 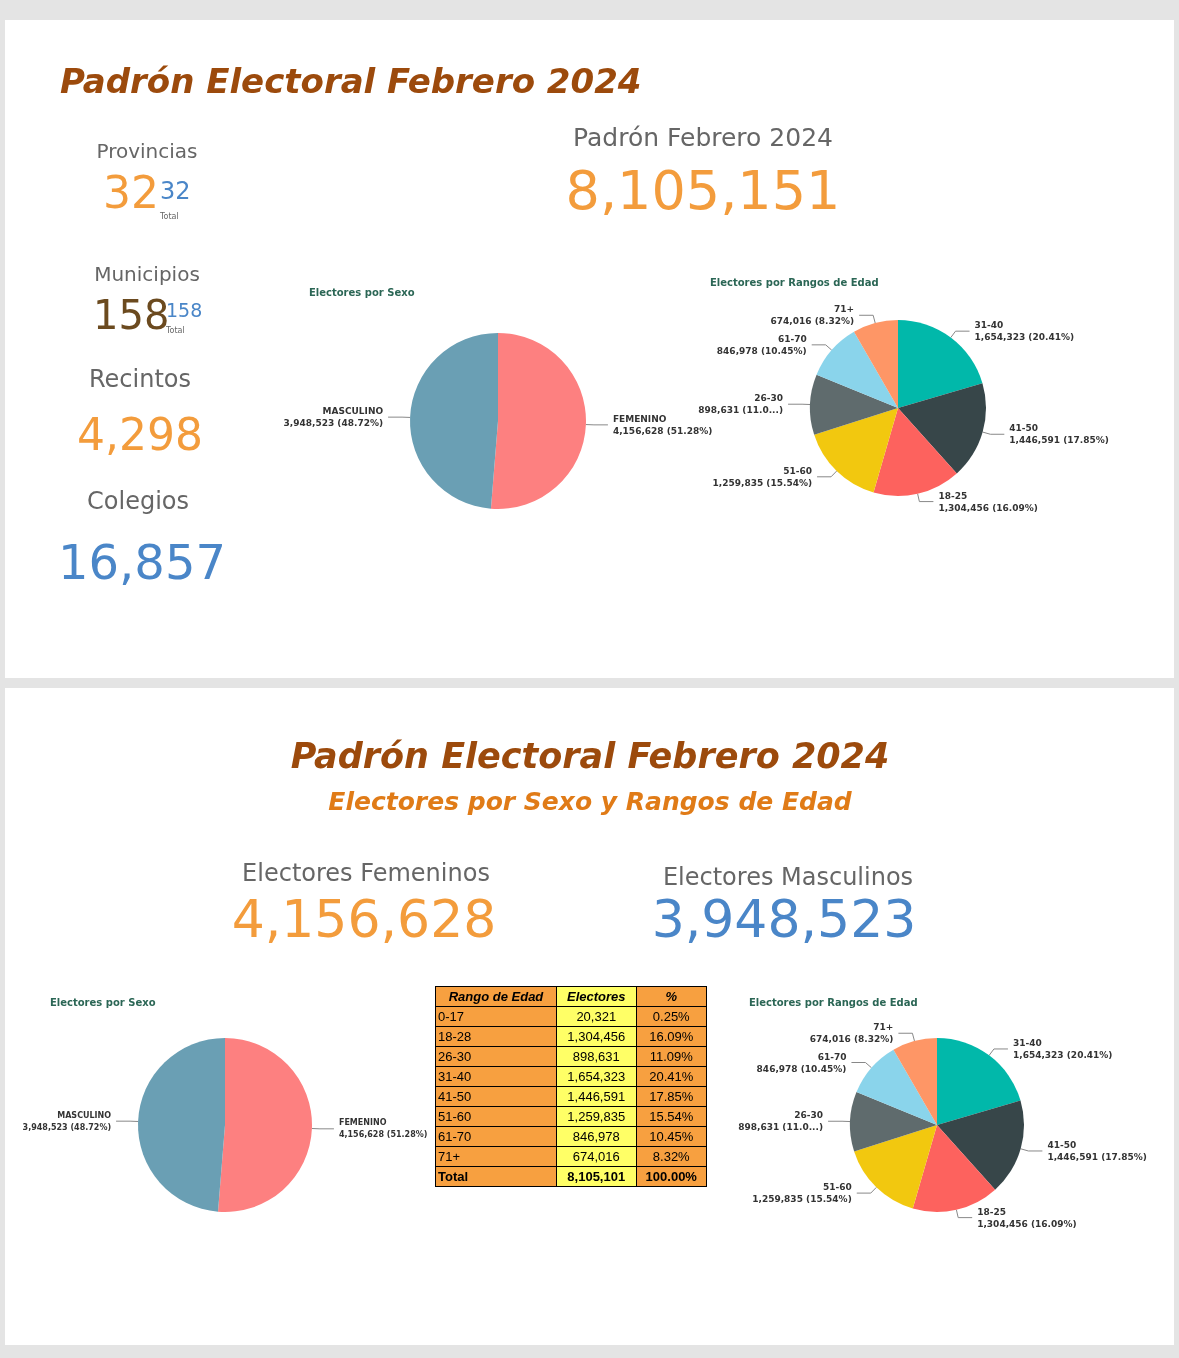 I want to click on category-label: %, so click(x=671, y=996).